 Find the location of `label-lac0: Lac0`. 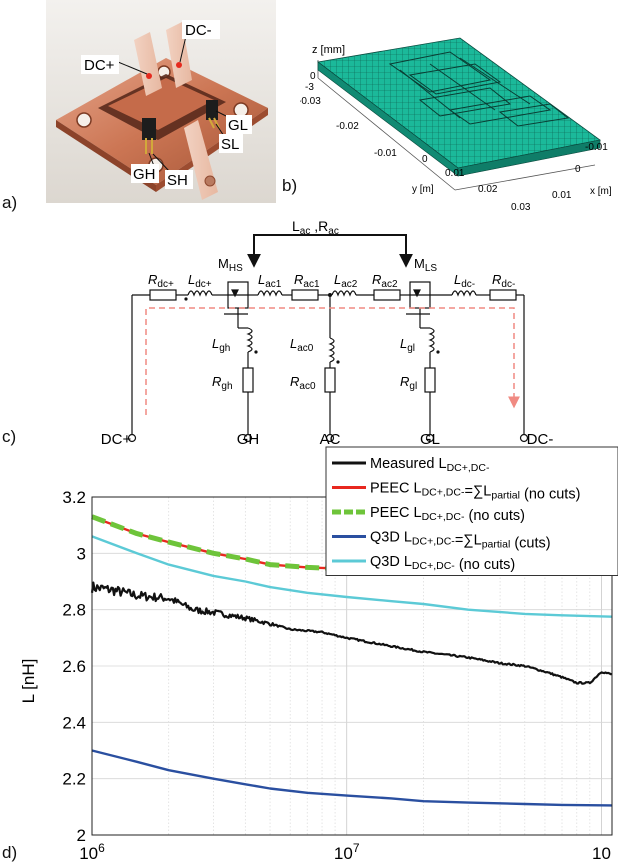

label-lac0: Lac0 is located at coordinates (302, 345).